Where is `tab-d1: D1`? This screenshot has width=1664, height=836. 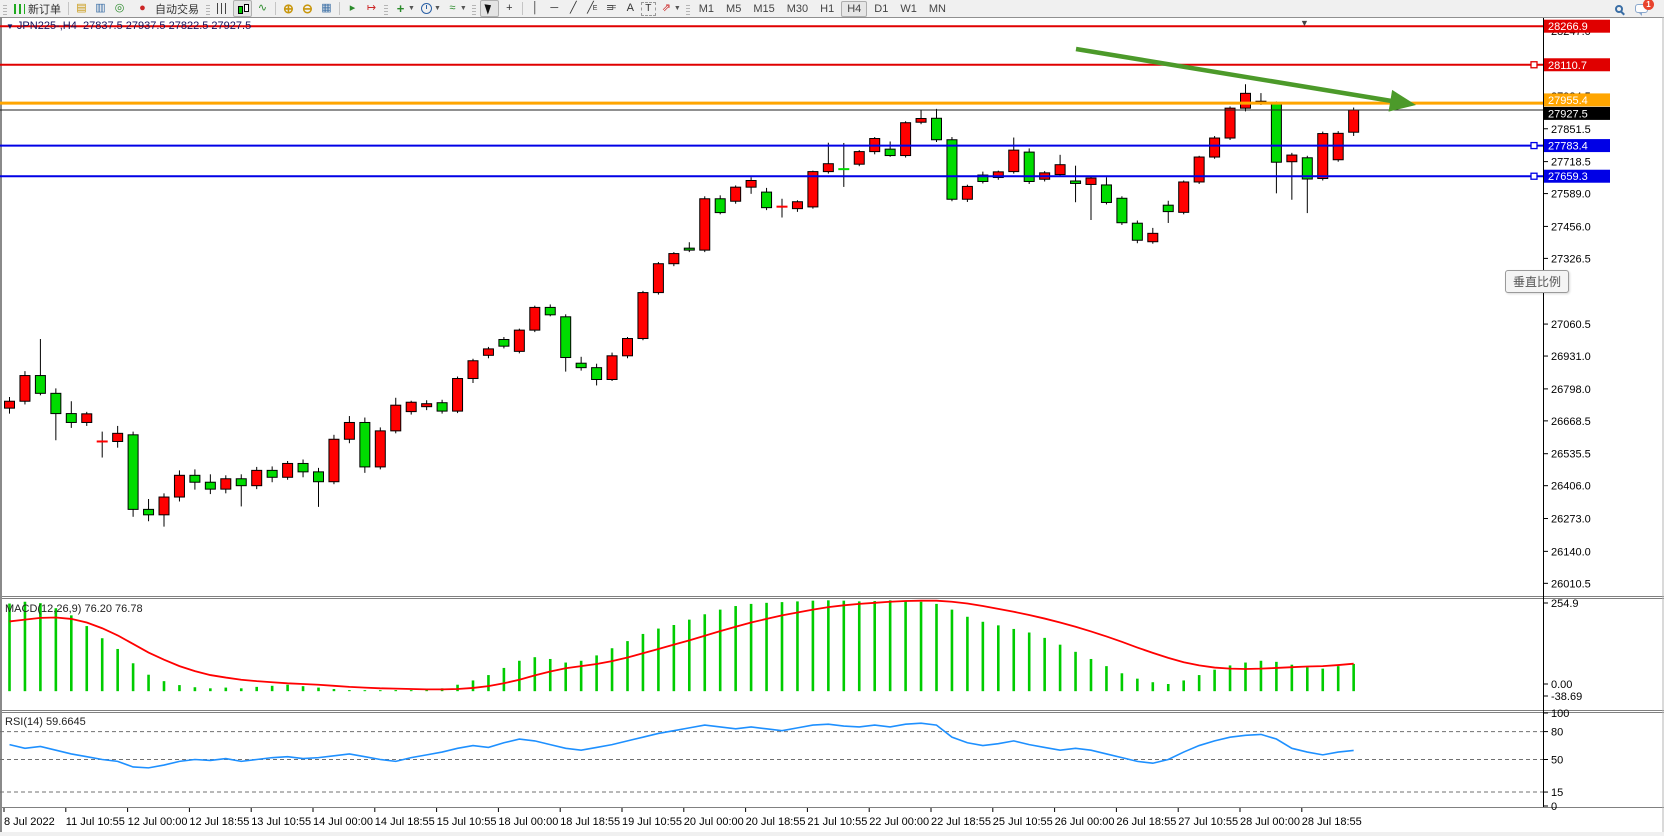
tab-d1: D1 is located at coordinates (881, 8).